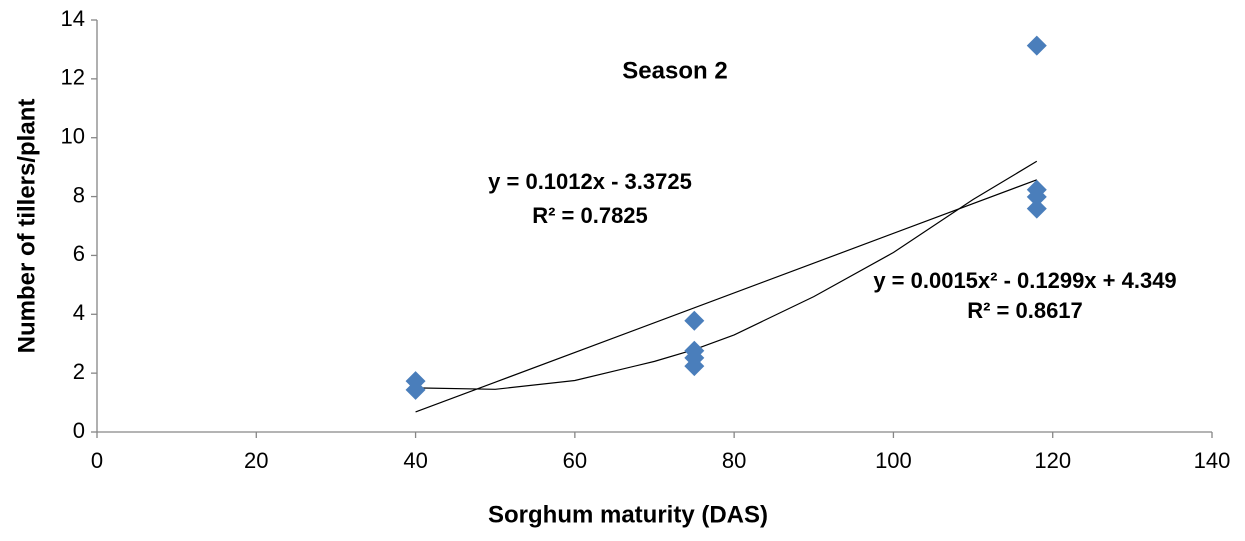 The height and width of the screenshot is (541, 1245). I want to click on y-tick-label: 6, so click(79, 253).